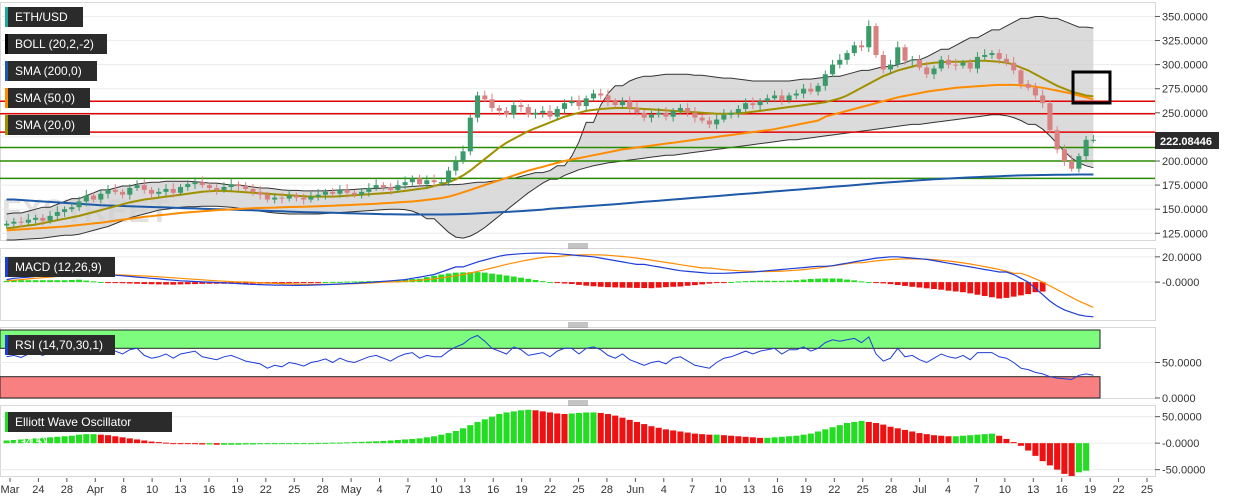  I want to click on legend-boll: BOLL (20,2,-2), so click(56, 44).